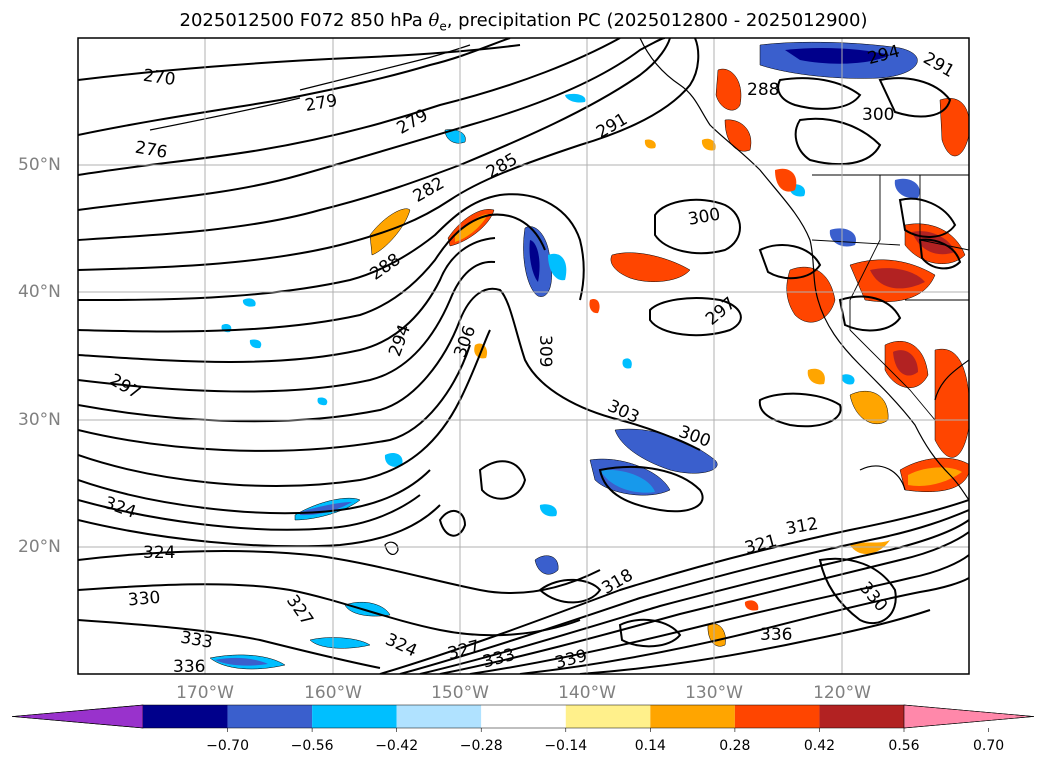 The image size is (1047, 767). I want to click on lat-label: 20°N, so click(39, 547).